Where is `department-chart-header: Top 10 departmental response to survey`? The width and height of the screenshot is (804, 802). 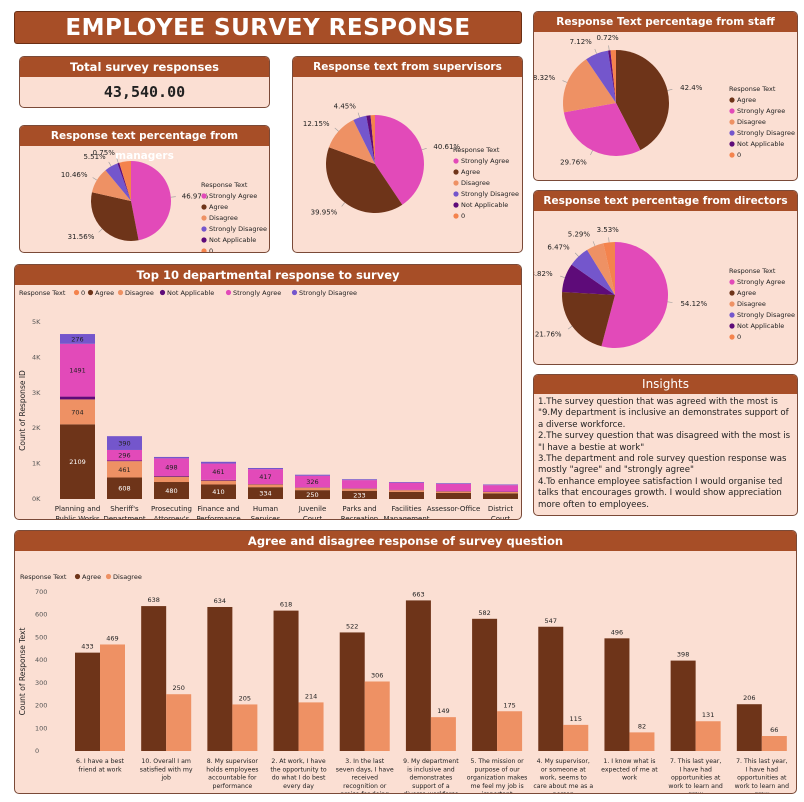 department-chart-header: Top 10 departmental response to survey is located at coordinates (268, 275).